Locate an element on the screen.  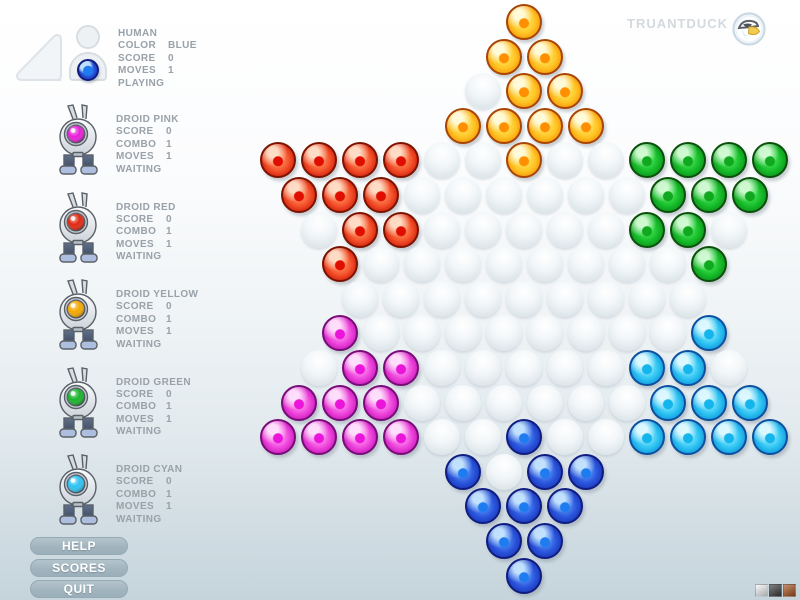
theme-swatch-rust is located at coordinates (789, 590).